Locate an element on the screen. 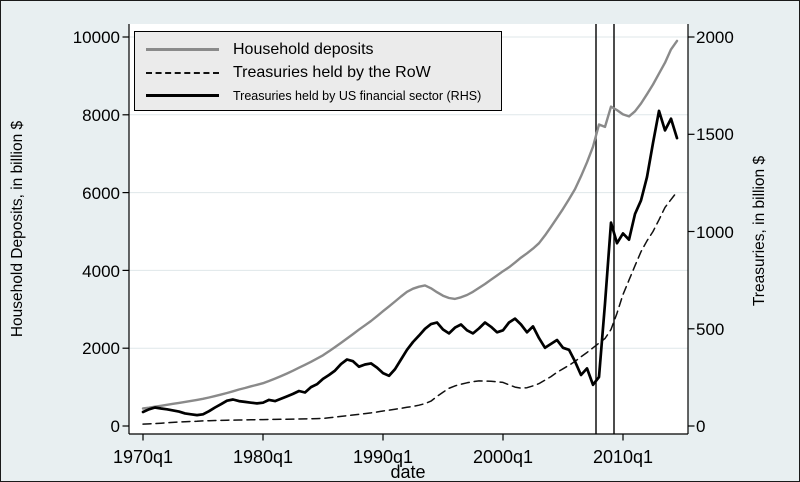 Image resolution: width=800 pixels, height=482 pixels. left-tick-0: 0 is located at coordinates (115, 426).